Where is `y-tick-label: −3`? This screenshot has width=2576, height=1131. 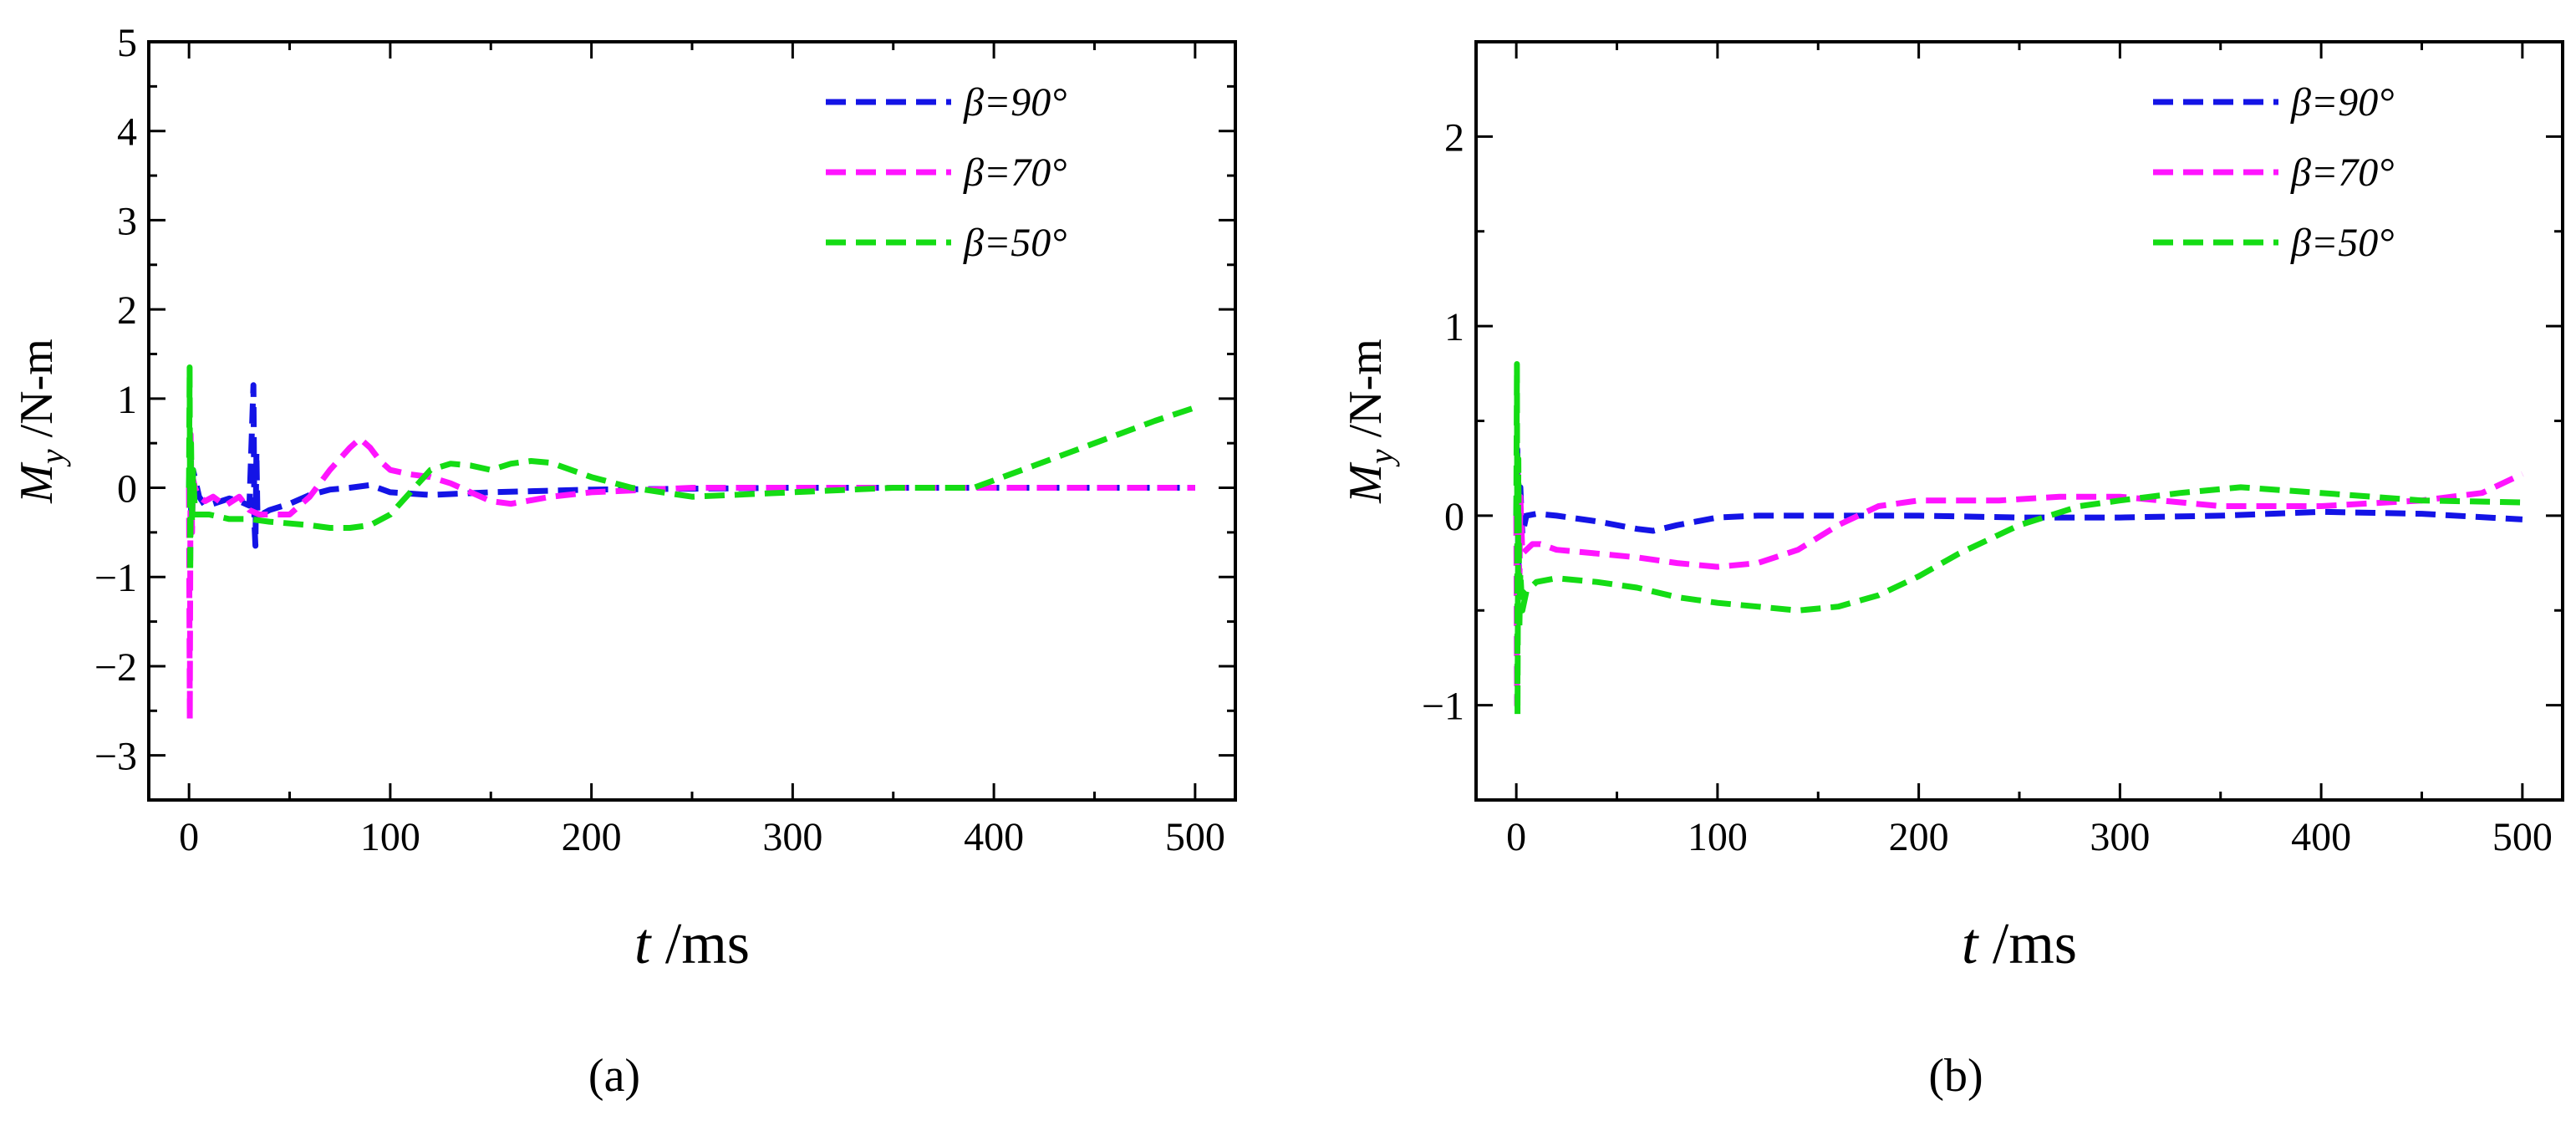 y-tick-label: −3 is located at coordinates (115, 757).